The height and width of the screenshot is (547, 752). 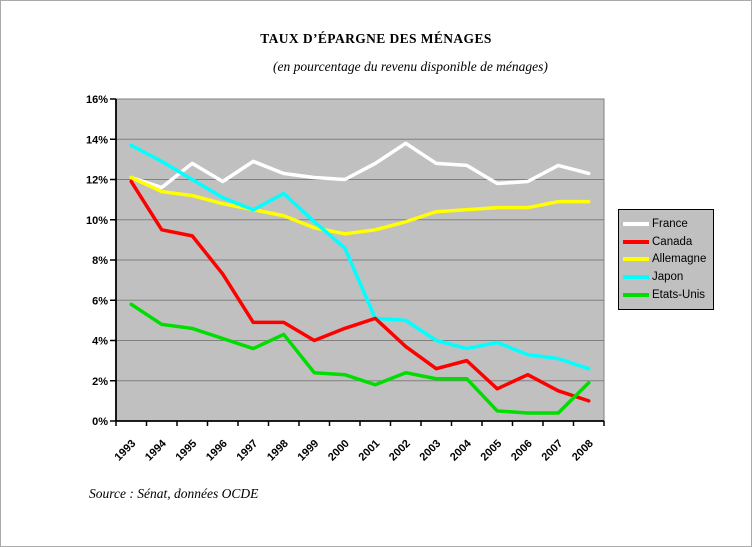 What do you see at coordinates (553, 451) in the screenshot?
I see `x-axis-label: 2007` at bounding box center [553, 451].